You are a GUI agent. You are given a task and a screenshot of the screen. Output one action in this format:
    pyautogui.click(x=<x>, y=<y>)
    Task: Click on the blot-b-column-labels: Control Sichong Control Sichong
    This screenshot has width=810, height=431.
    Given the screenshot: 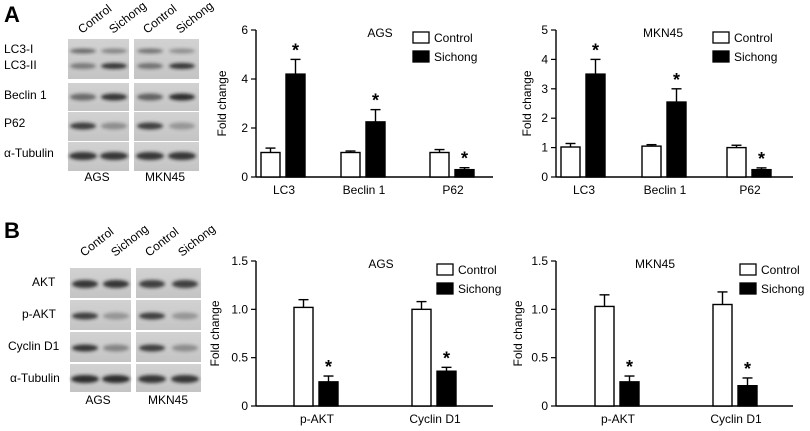 What is the action you would take?
    pyautogui.click(x=147, y=241)
    